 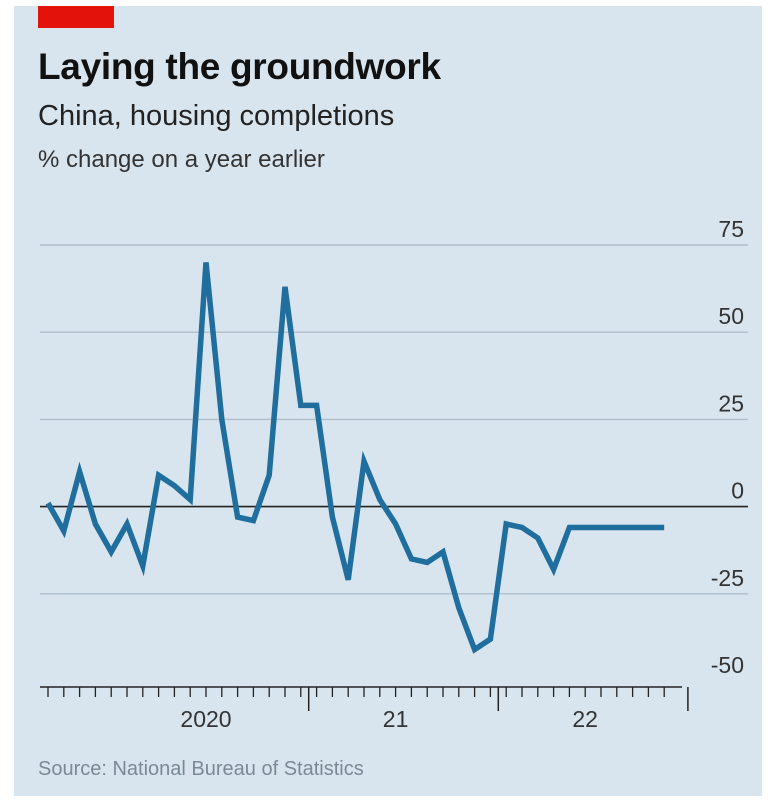 What do you see at coordinates (181, 159) in the screenshot?
I see `unit-label: % change on a year earlier` at bounding box center [181, 159].